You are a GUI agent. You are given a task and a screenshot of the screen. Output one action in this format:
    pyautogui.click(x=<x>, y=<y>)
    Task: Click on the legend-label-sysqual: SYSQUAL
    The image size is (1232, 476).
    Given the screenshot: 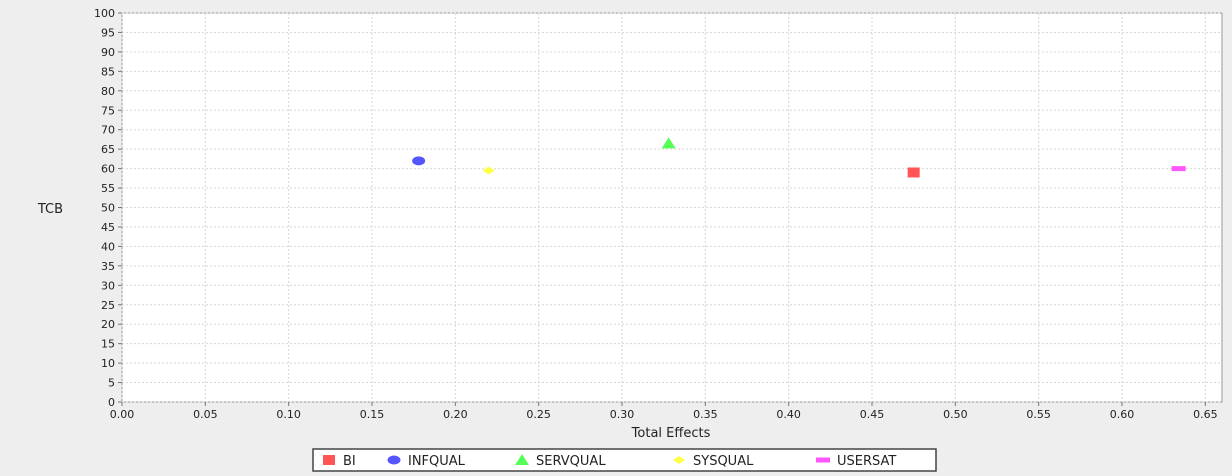 What is the action you would take?
    pyautogui.click(x=723, y=461)
    